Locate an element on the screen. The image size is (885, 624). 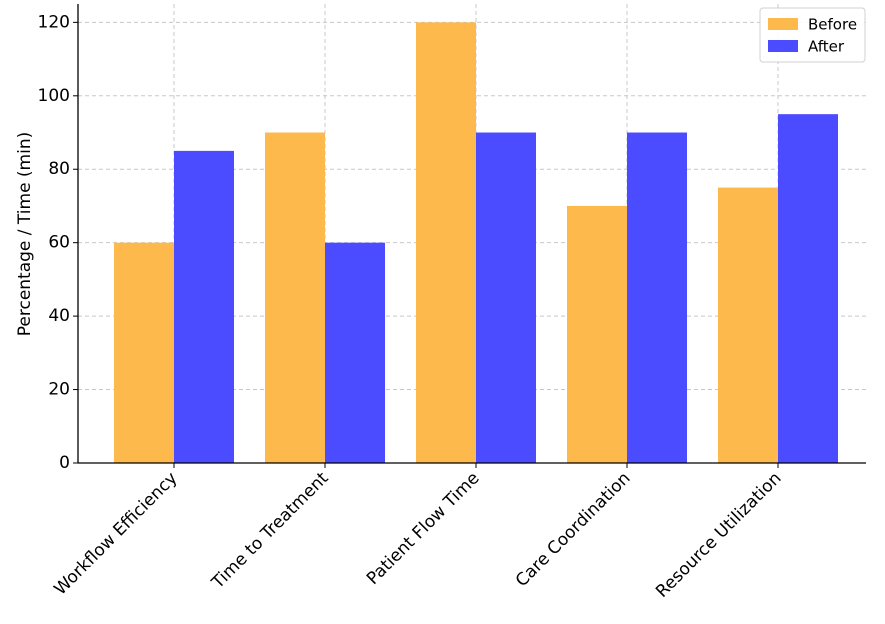
legend: Before After is located at coordinates (812, 35).